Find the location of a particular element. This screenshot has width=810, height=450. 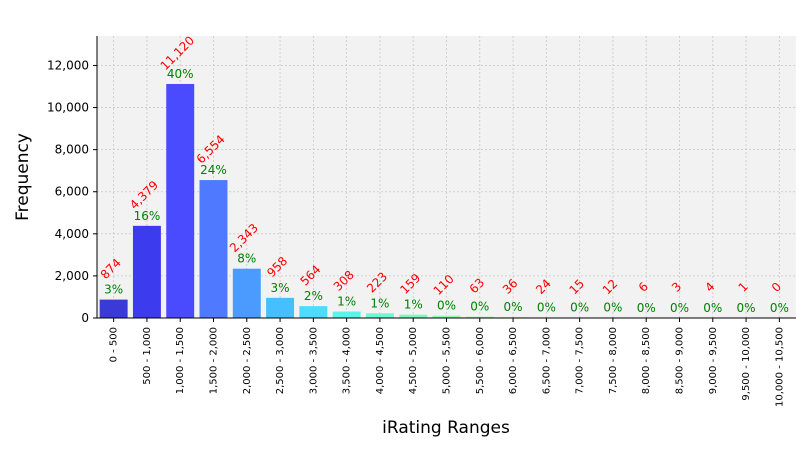

percent-label: 2% is located at coordinates (313, 296).